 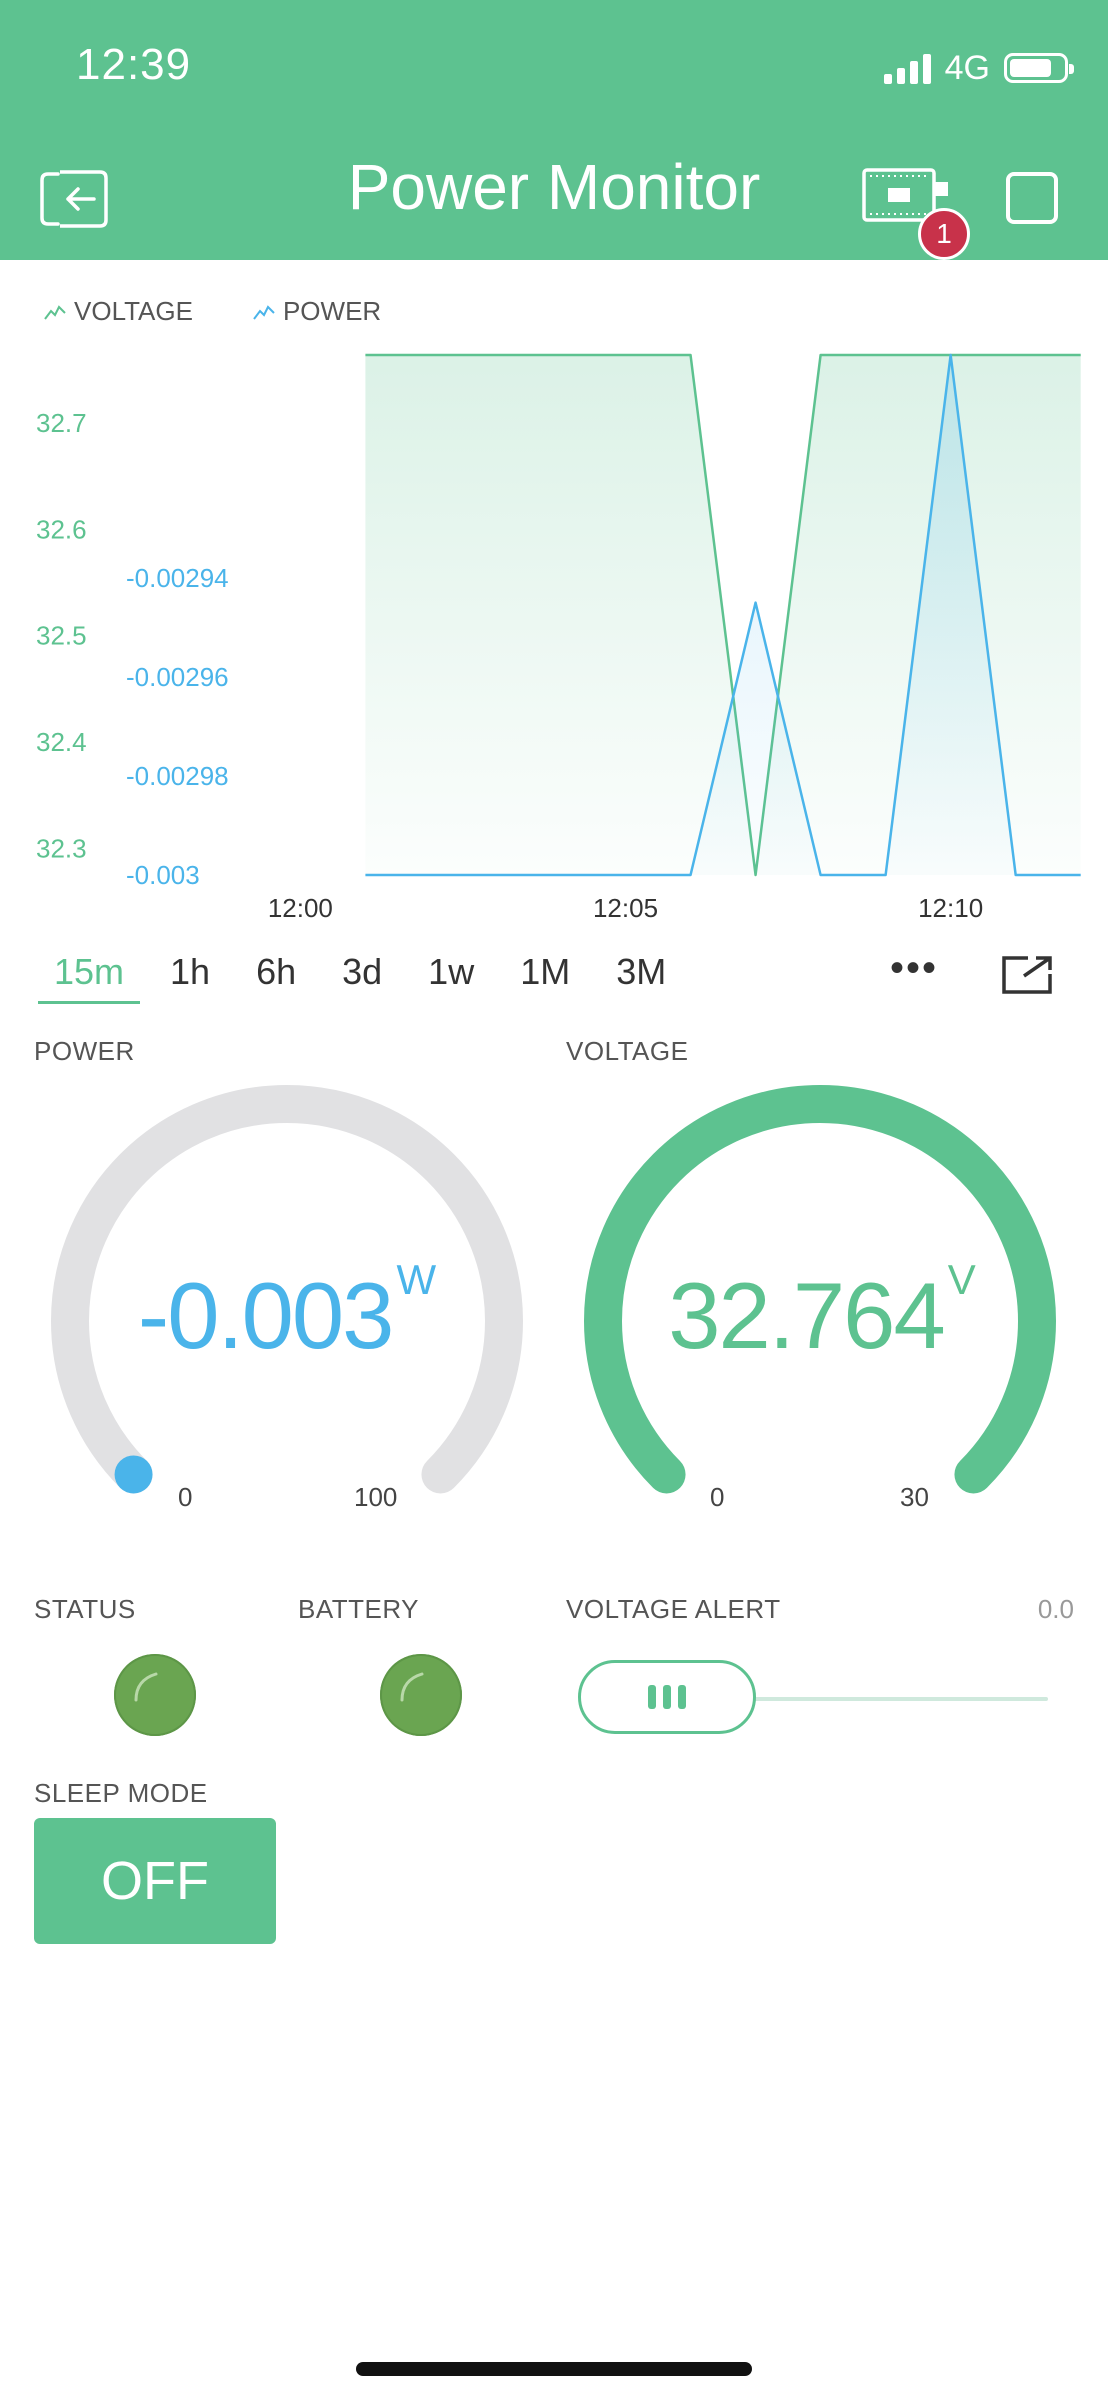 I want to click on legend-voltage: VOLTAGE, so click(x=118, y=311).